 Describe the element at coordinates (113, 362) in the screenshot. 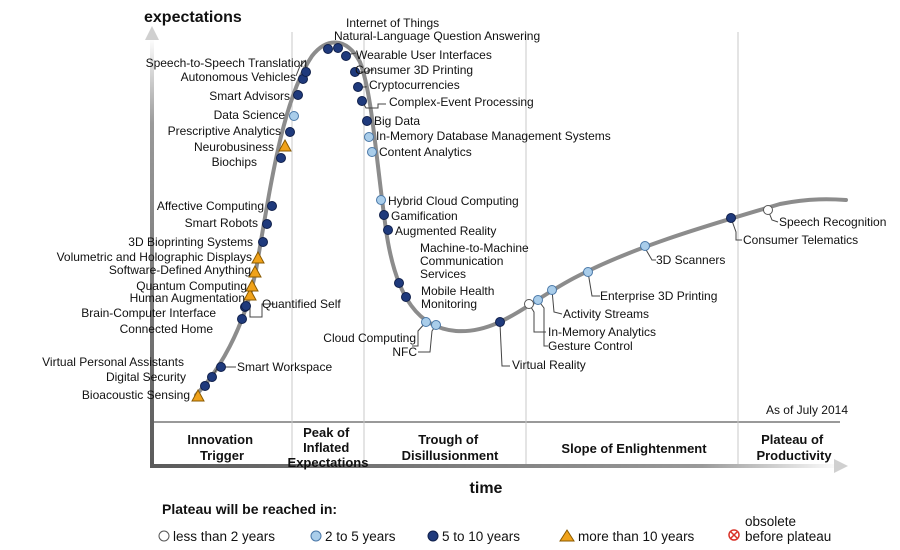

I see `label-virtual-personal-assistants: Virtual Personal Assistants` at that location.